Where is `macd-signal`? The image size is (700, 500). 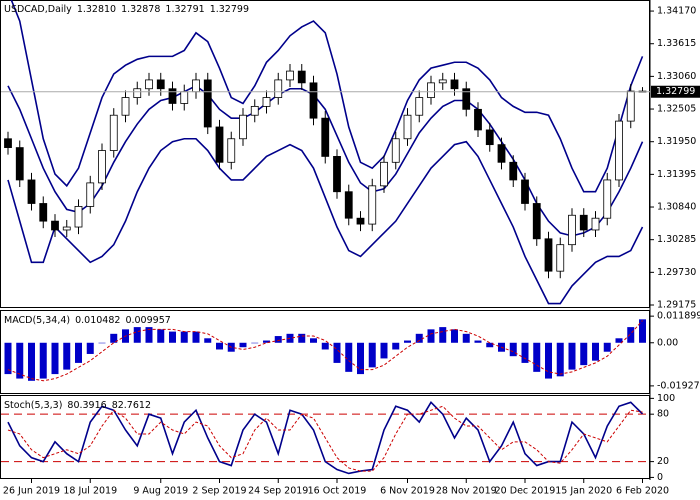 macd-signal is located at coordinates (325, 351).